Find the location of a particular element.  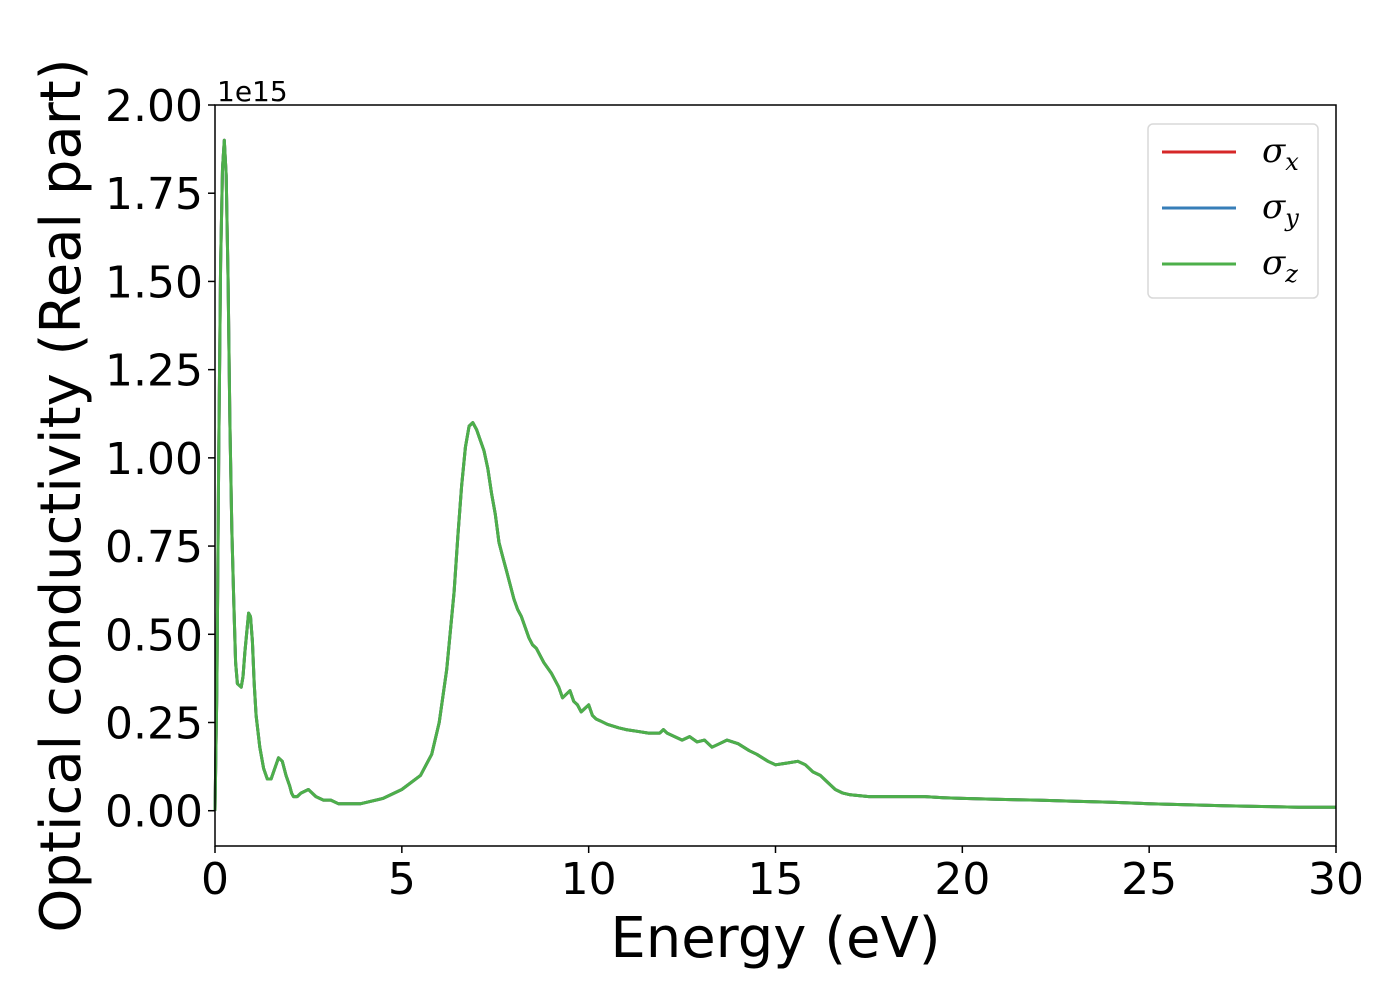

legend: σx σy σz is located at coordinates (1233, 211).